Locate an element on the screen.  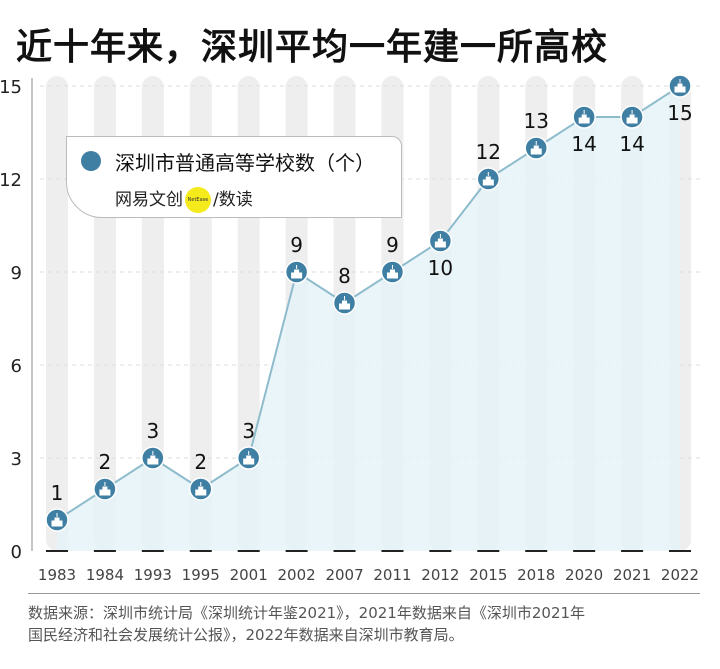
data-label: 13 is located at coordinates (536, 121).